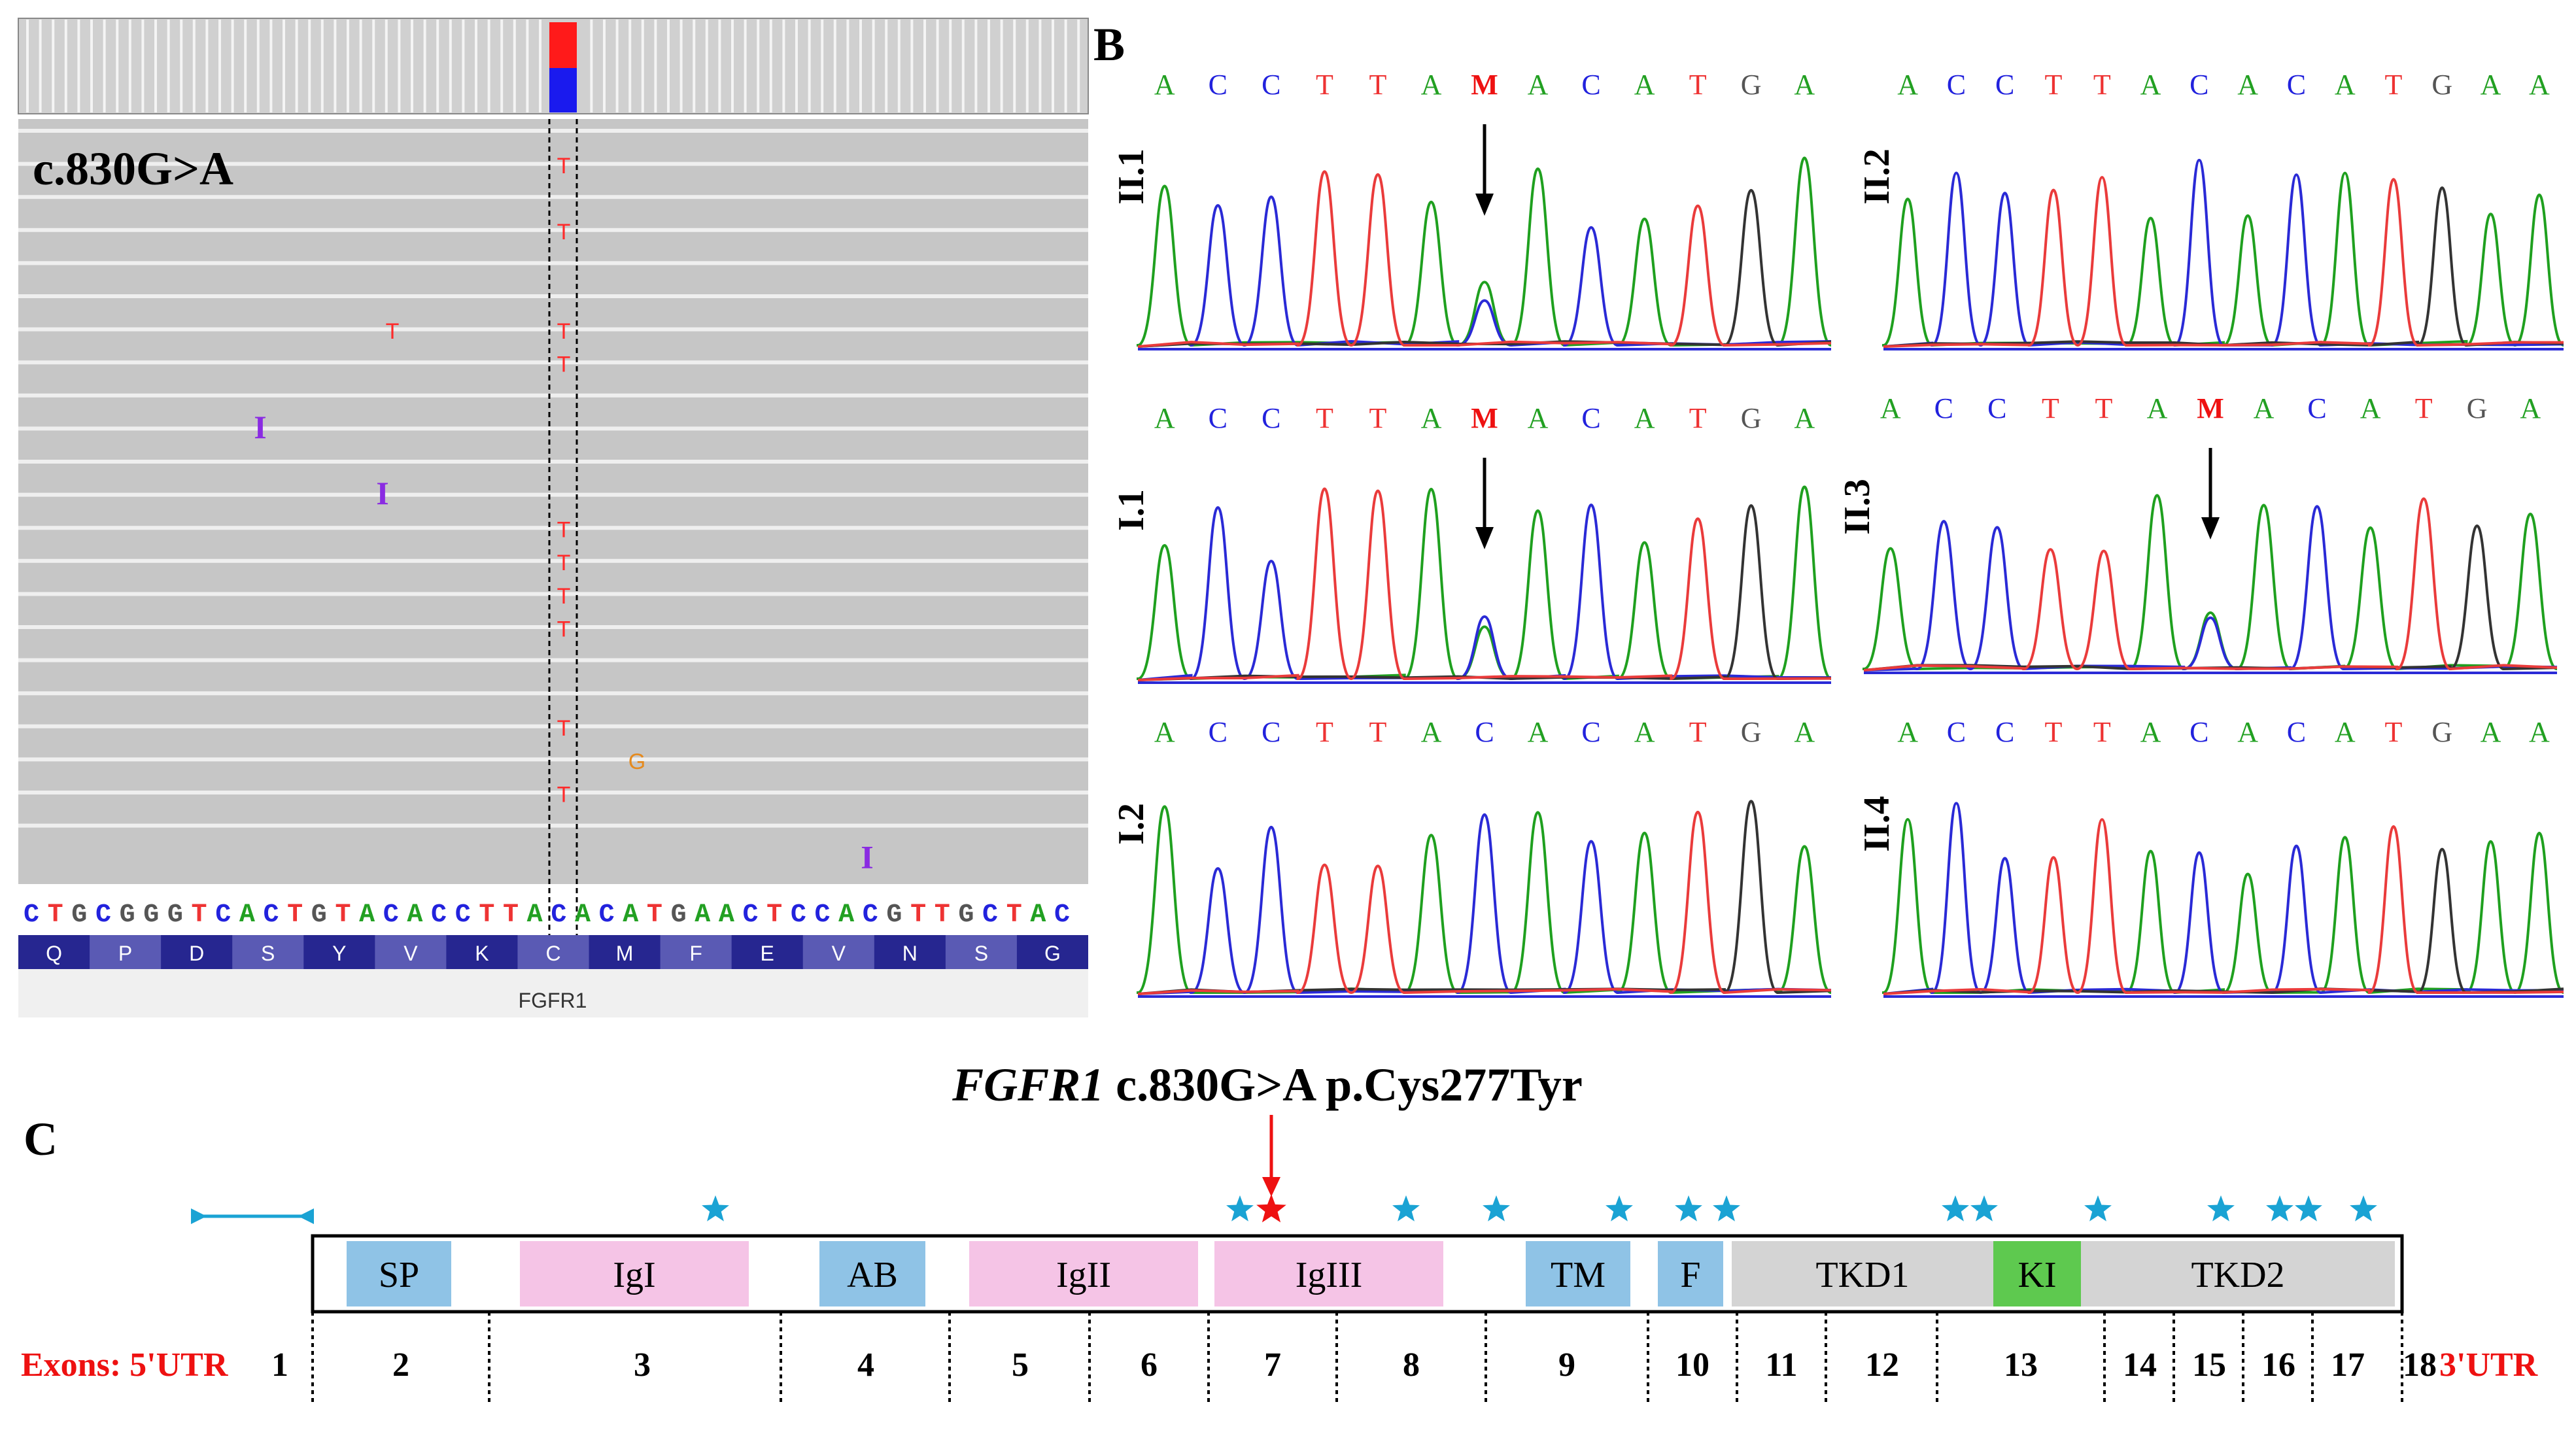  I want to click on exon-number: 3, so click(643, 1365).